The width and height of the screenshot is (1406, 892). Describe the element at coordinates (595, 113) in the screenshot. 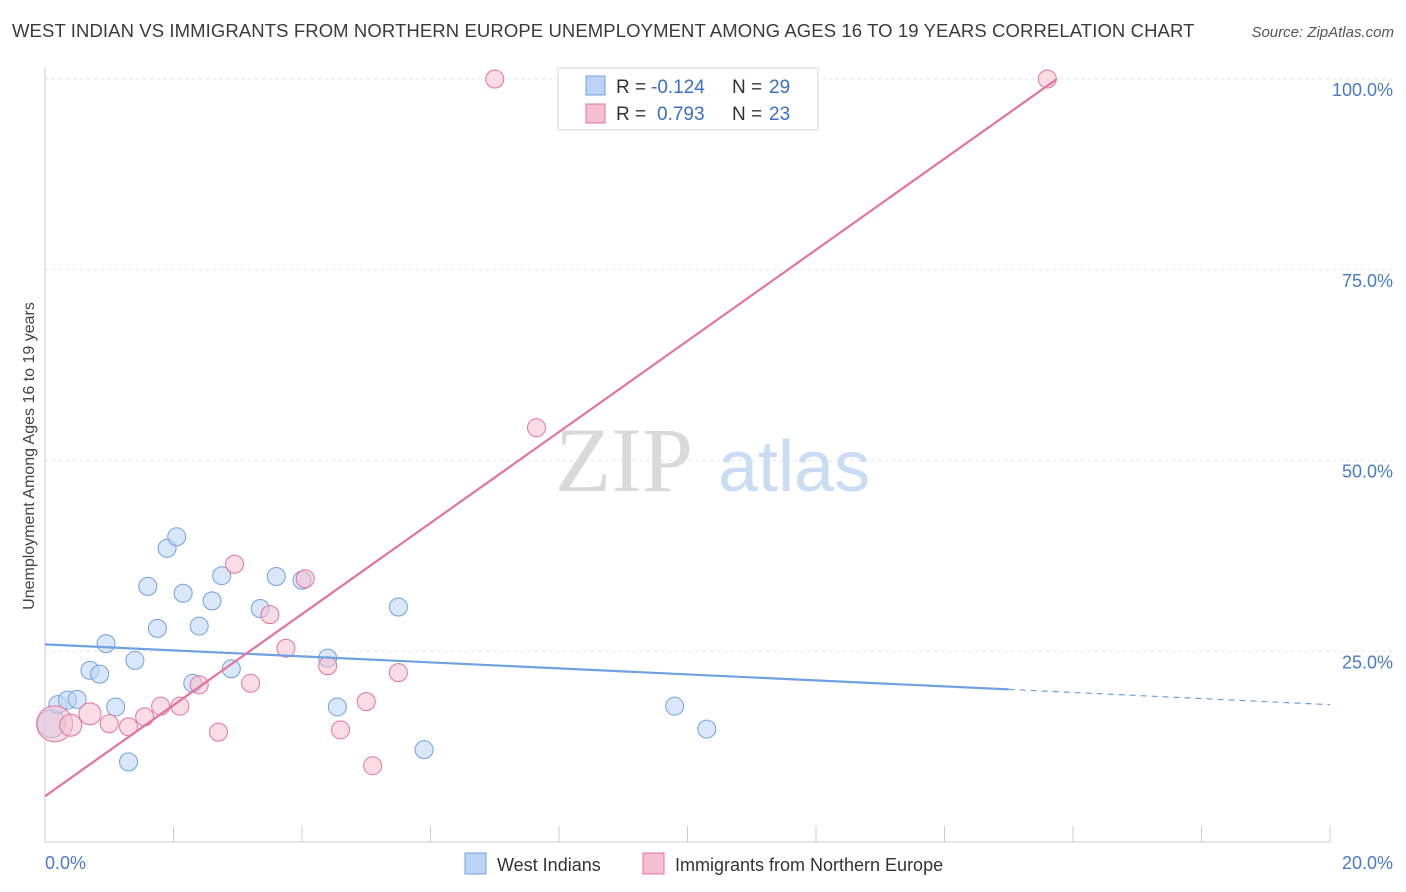

I see `legend-swatch-northern-europe` at that location.